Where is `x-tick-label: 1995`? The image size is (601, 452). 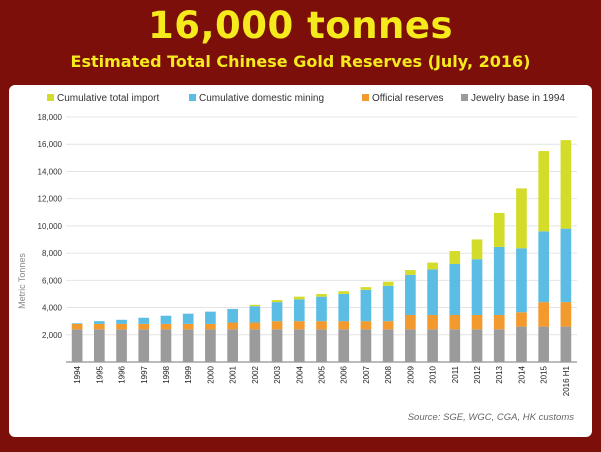
x-tick-label: 1995 is located at coordinates (99, 374).